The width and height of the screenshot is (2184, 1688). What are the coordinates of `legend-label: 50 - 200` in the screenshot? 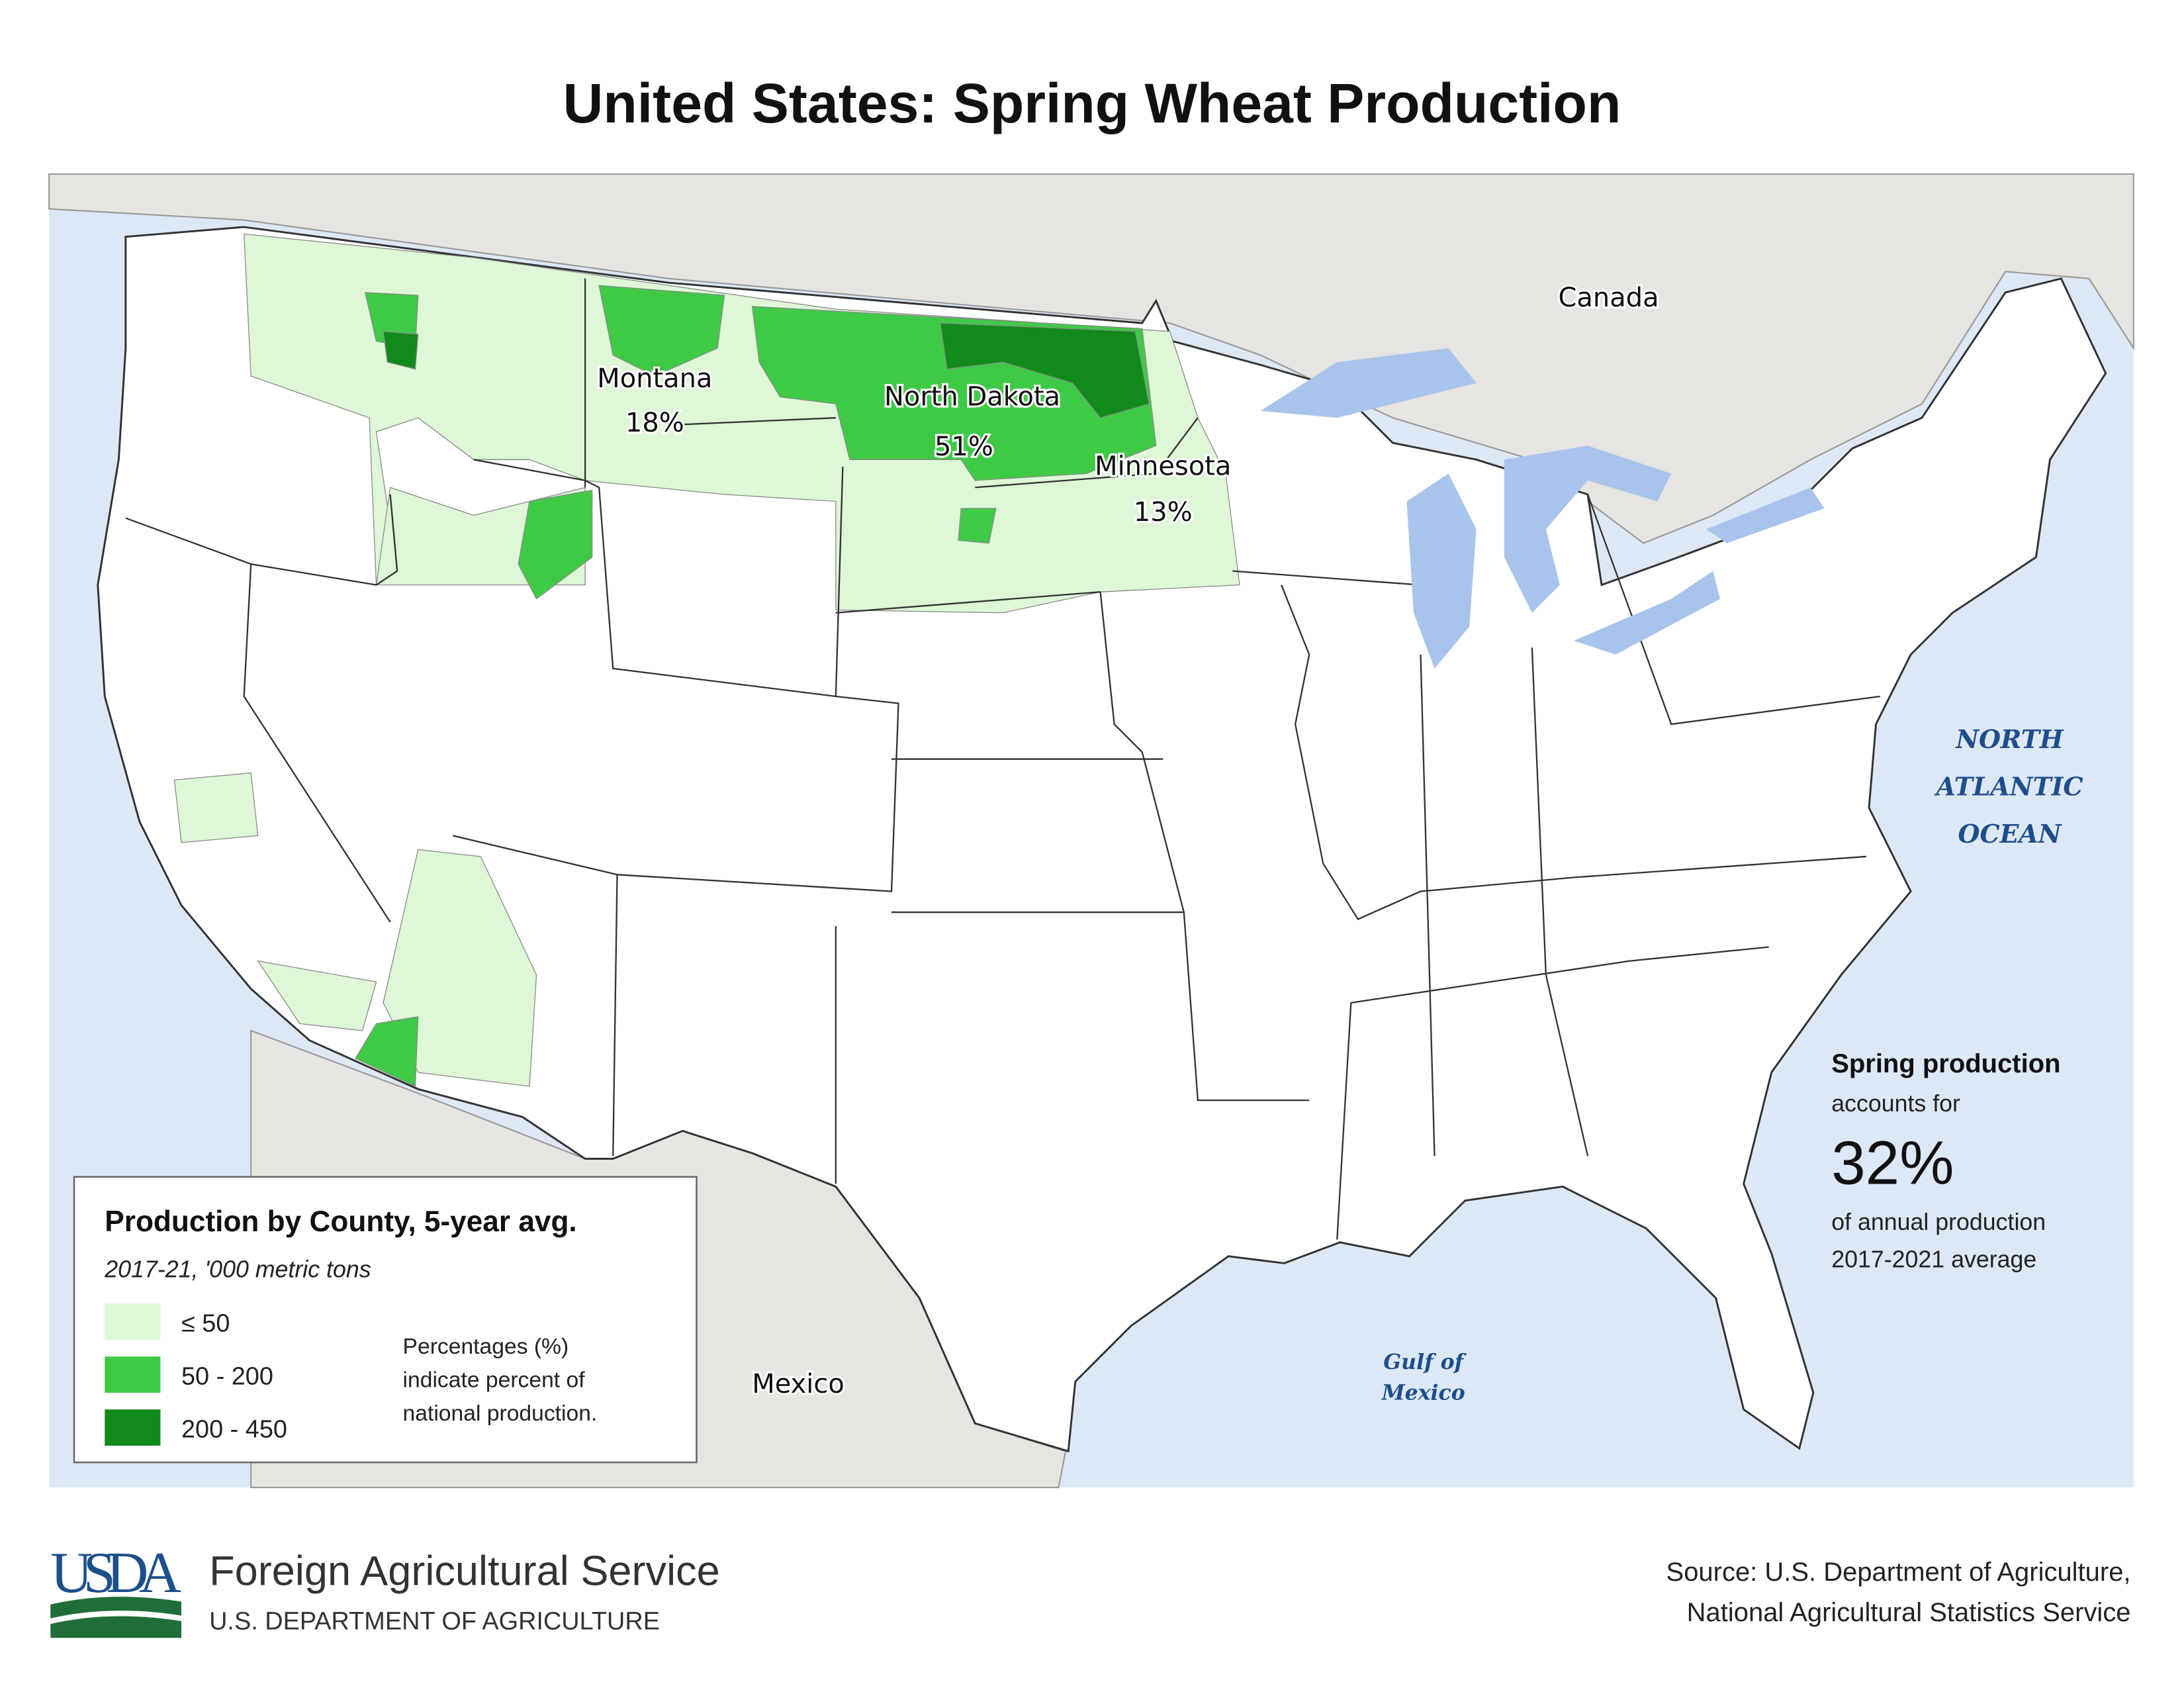 It's located at (227, 1376).